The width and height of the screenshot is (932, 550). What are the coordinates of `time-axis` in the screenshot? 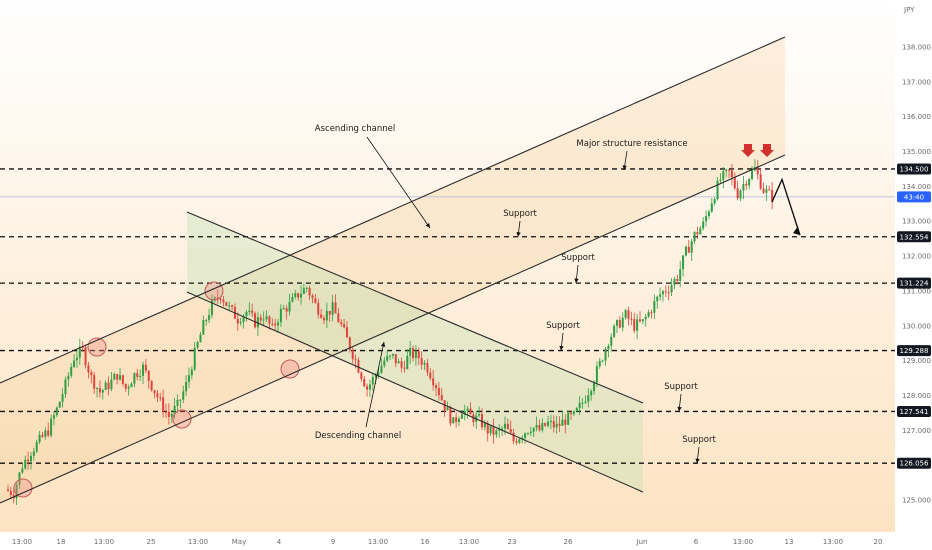 It's located at (466, 541).